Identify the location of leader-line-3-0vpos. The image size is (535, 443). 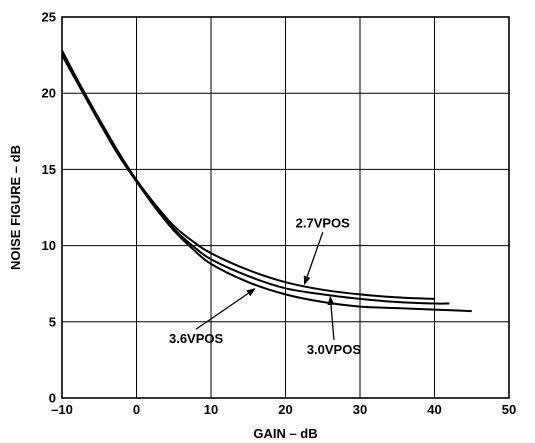
(332, 322).